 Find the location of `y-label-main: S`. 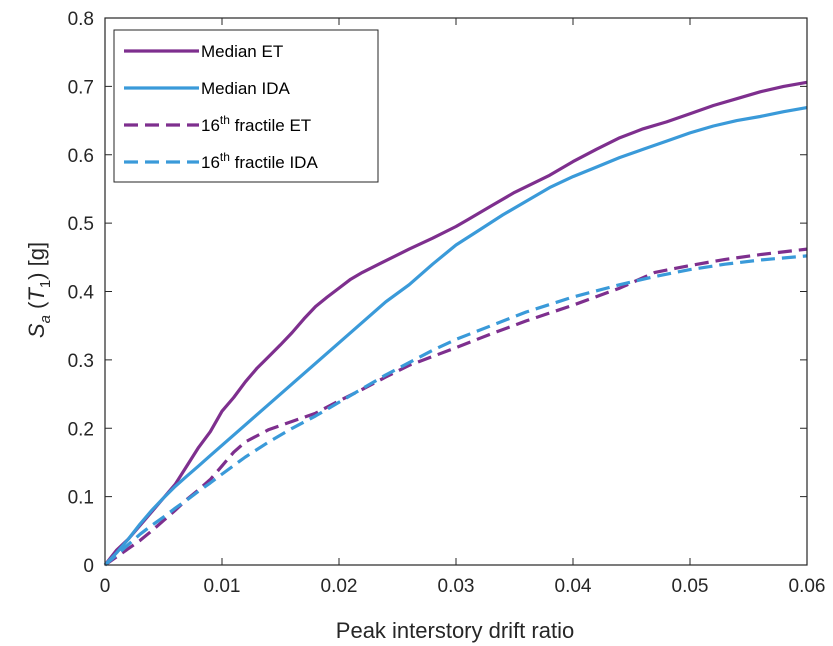

y-label-main: S is located at coordinates (36, 330).